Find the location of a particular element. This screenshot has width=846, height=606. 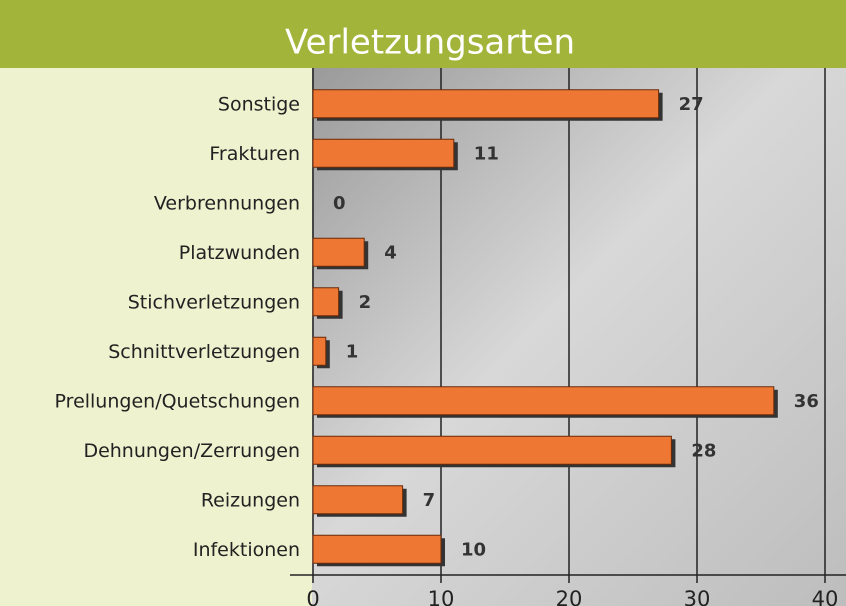

value-label: 4 is located at coordinates (390, 252).